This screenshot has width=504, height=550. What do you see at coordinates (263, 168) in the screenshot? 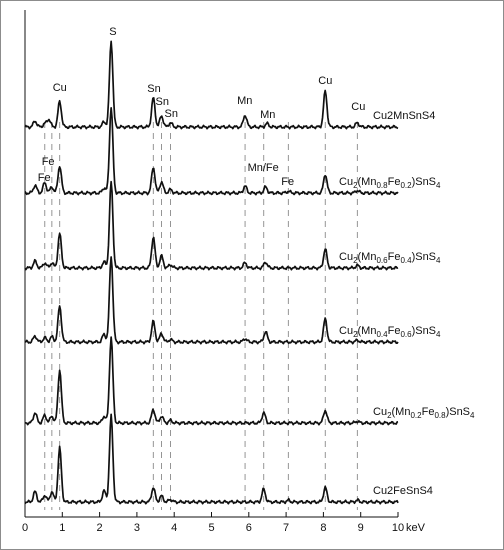
I see `peak-label: Mn/Fe` at bounding box center [263, 168].